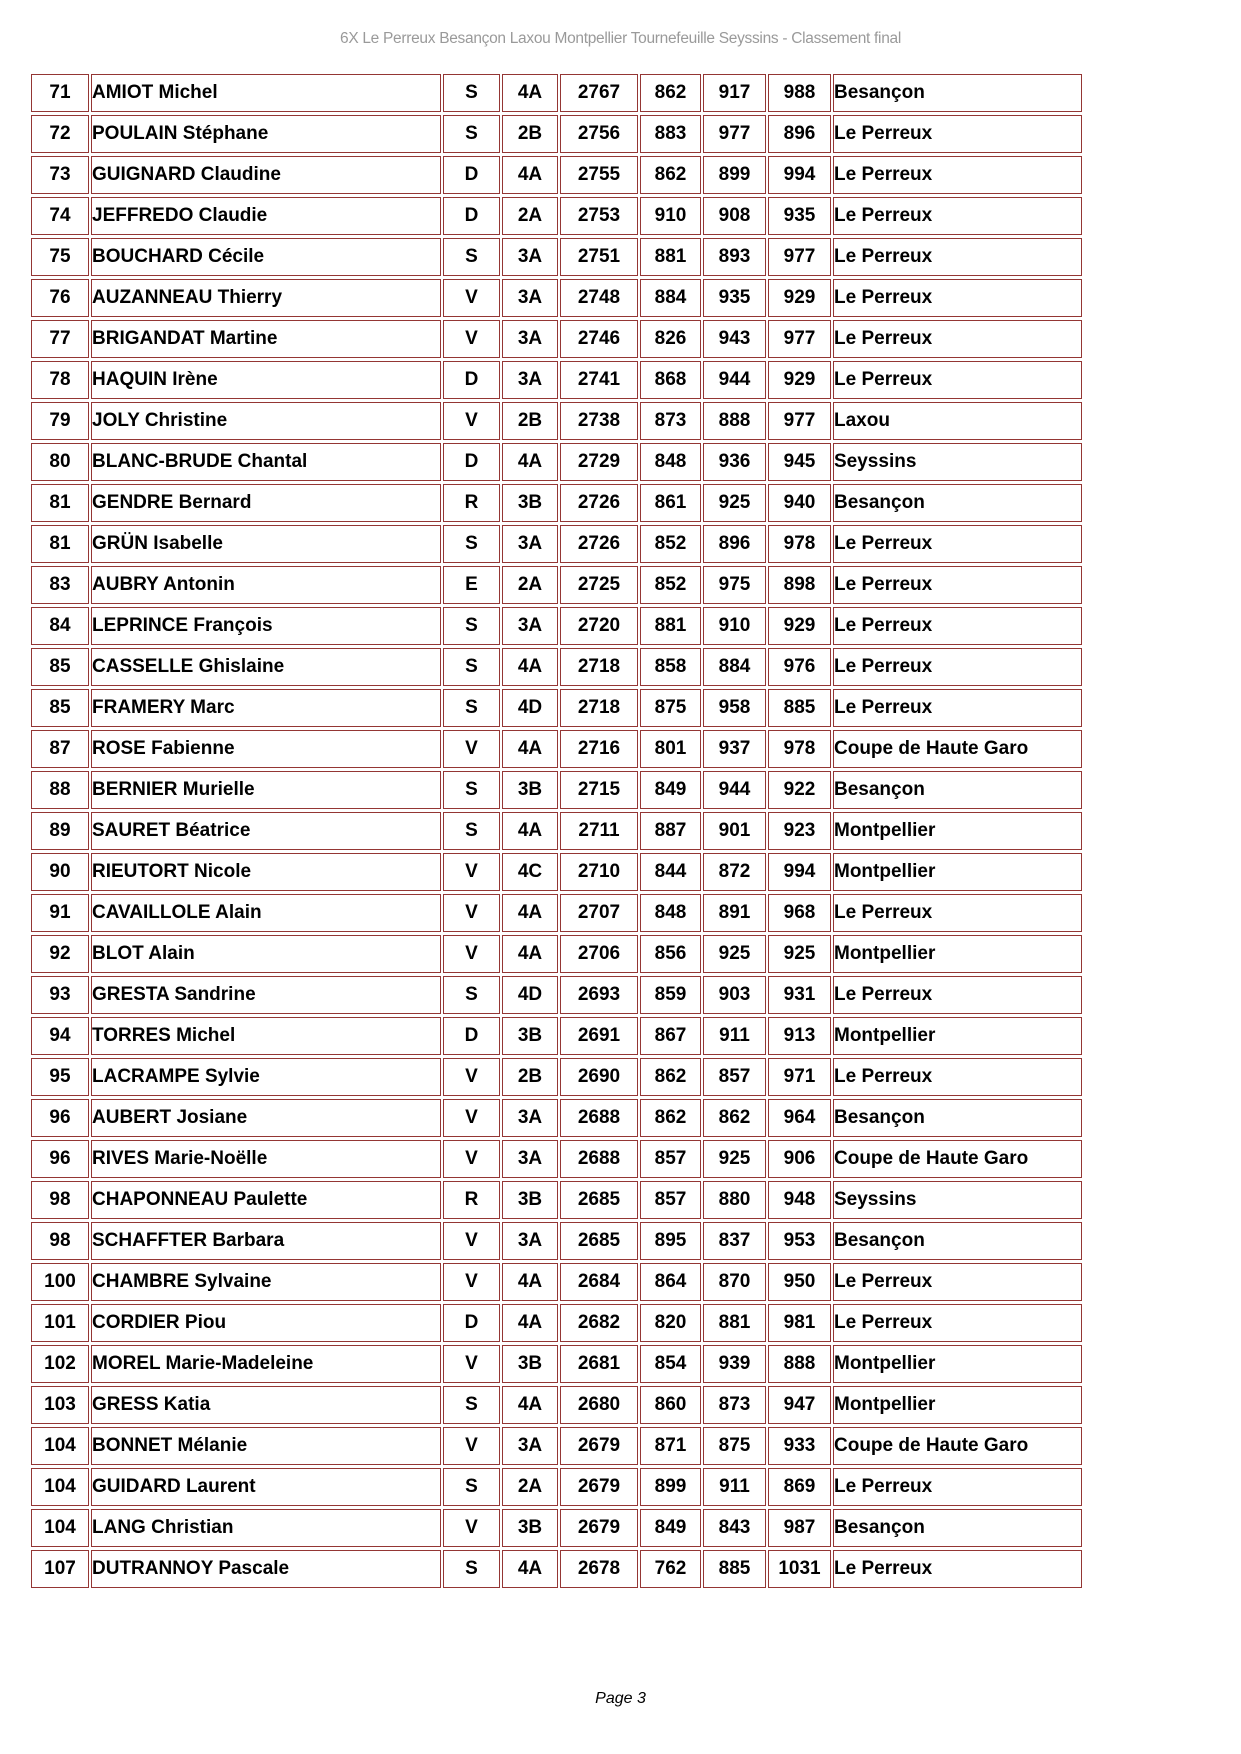 This screenshot has width=1241, height=1754. I want to click on cell-name: RIVES Marie-Noëlle, so click(266, 1159).